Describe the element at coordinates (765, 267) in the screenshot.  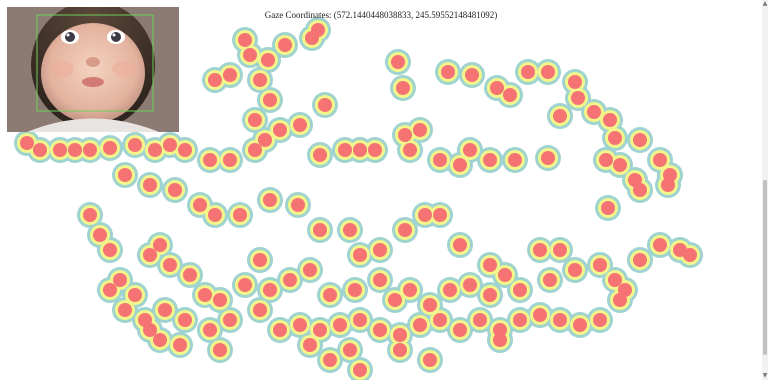
I see `scroll-thumb` at that location.